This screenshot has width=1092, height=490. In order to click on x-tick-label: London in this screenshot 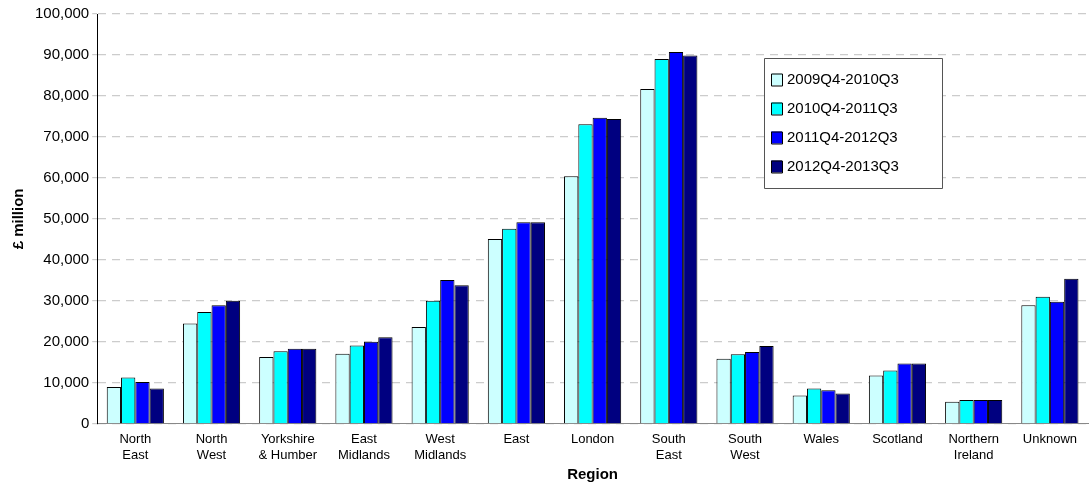, I will do `click(592, 439)`.